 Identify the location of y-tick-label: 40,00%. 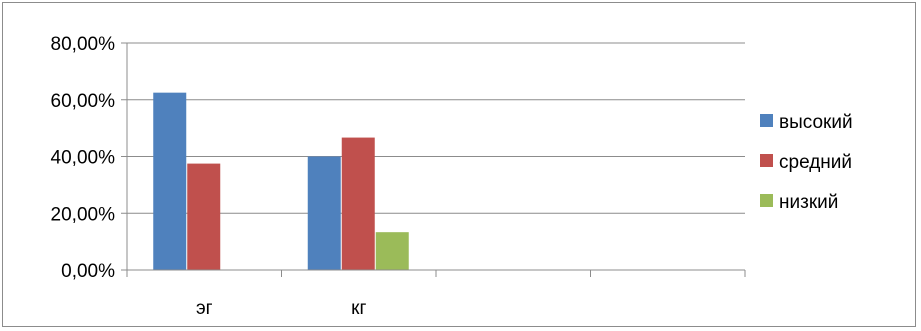
(83, 158).